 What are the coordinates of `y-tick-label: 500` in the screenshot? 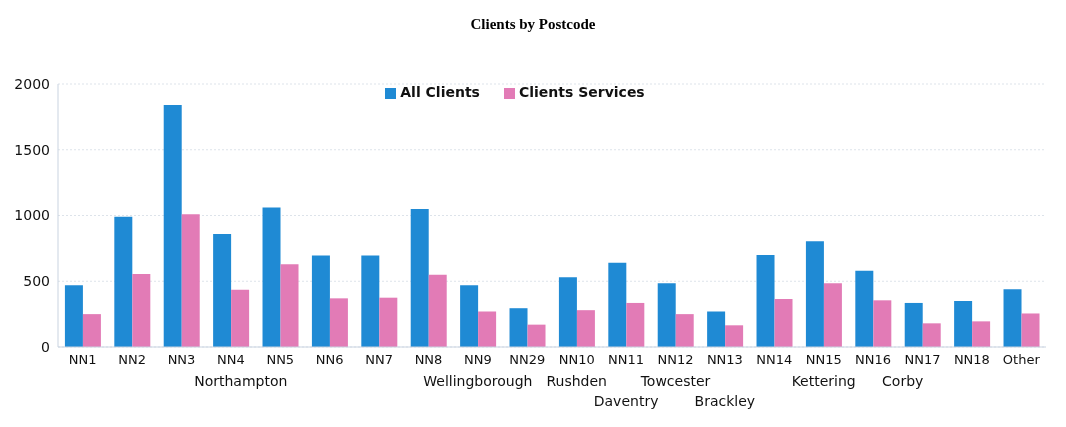 It's located at (36, 281).